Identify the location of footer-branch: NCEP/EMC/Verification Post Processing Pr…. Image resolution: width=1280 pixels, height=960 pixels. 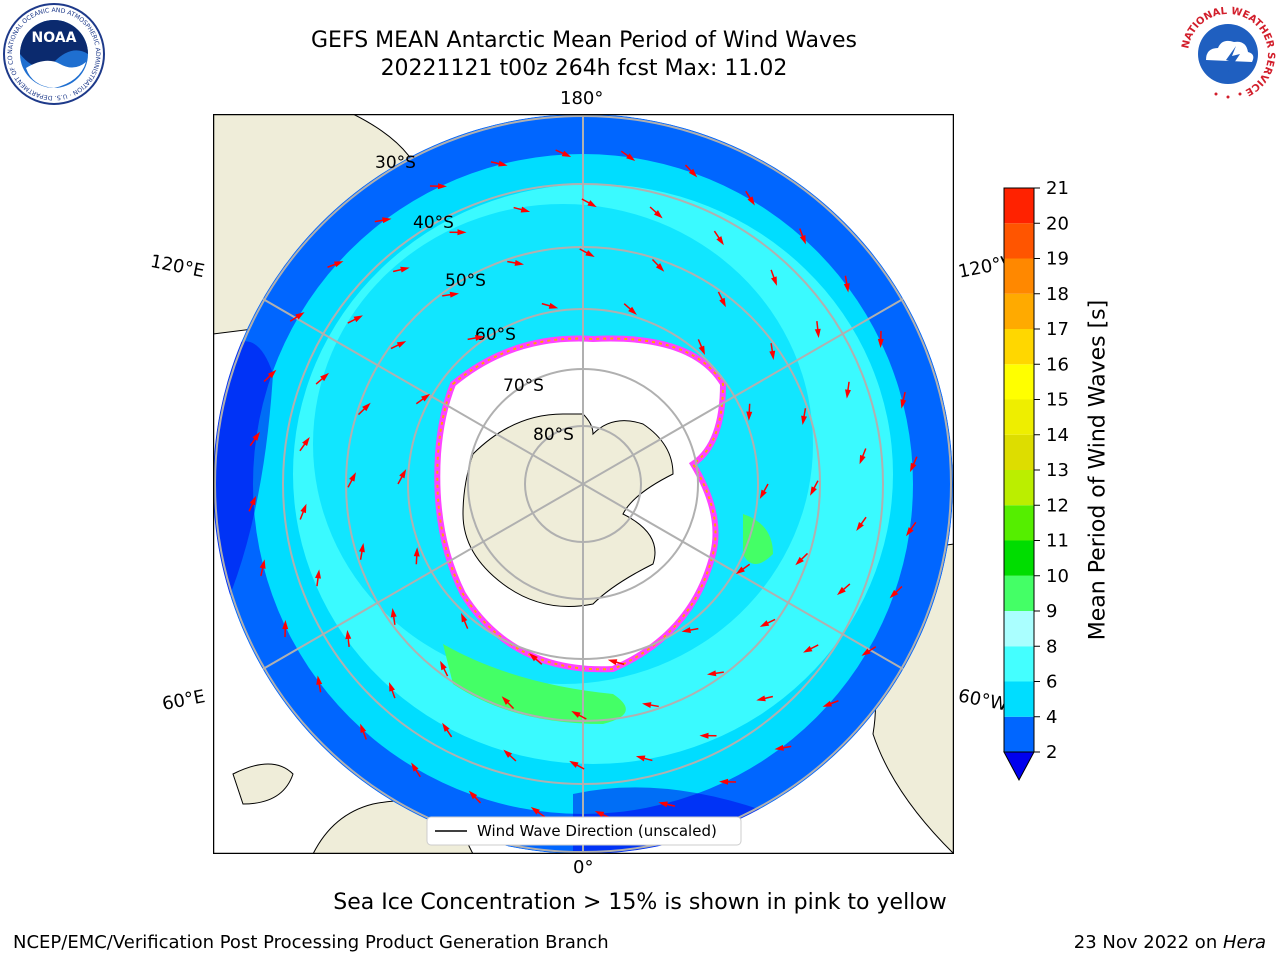
(311, 942).